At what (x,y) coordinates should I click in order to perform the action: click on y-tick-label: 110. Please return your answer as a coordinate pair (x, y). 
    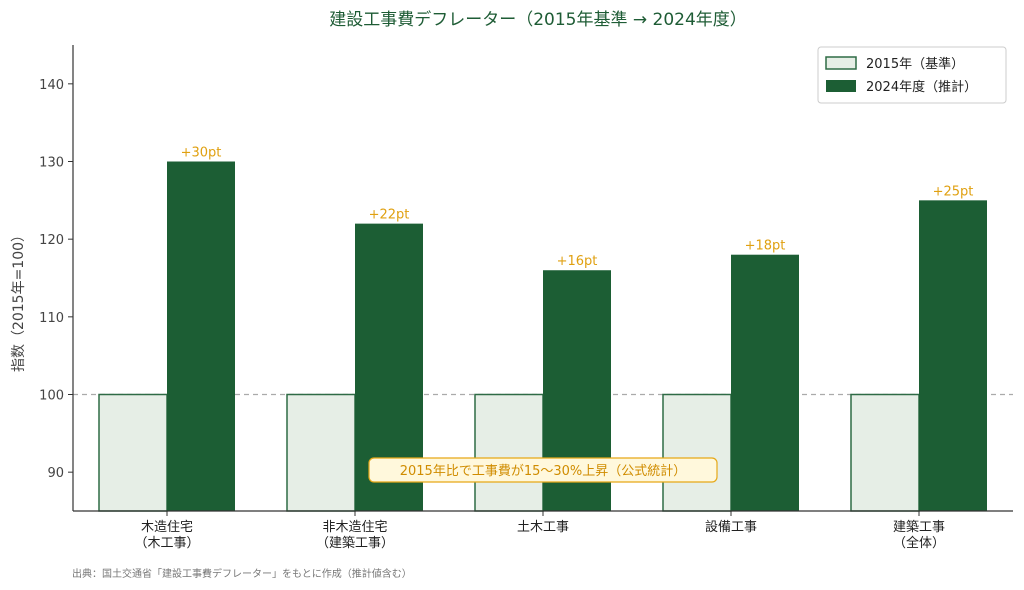
    Looking at the image, I should click on (51, 318).